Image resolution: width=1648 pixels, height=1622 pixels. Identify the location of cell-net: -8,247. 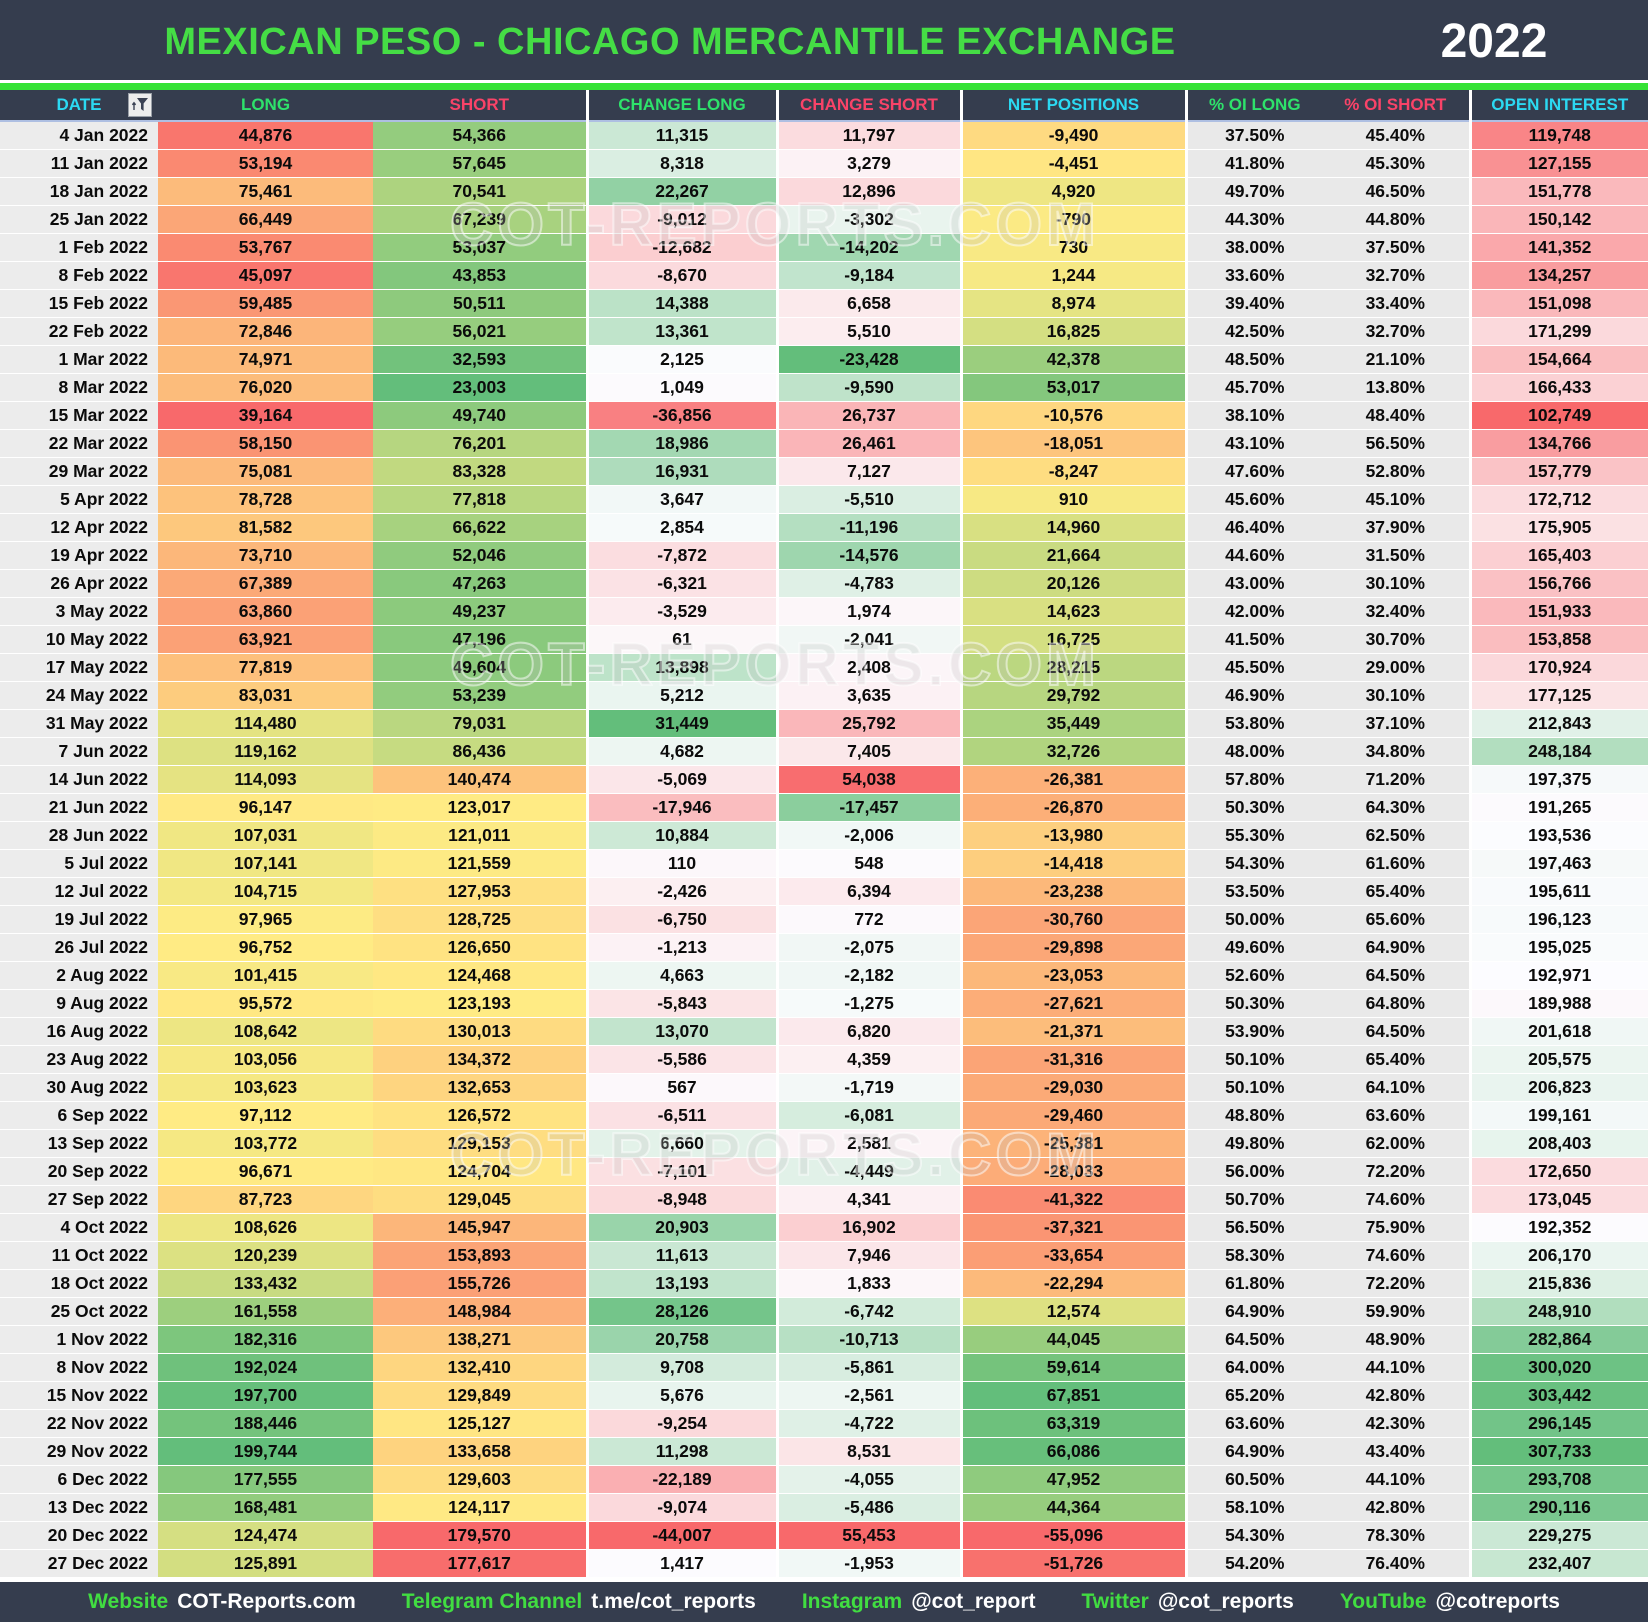
(1072, 471).